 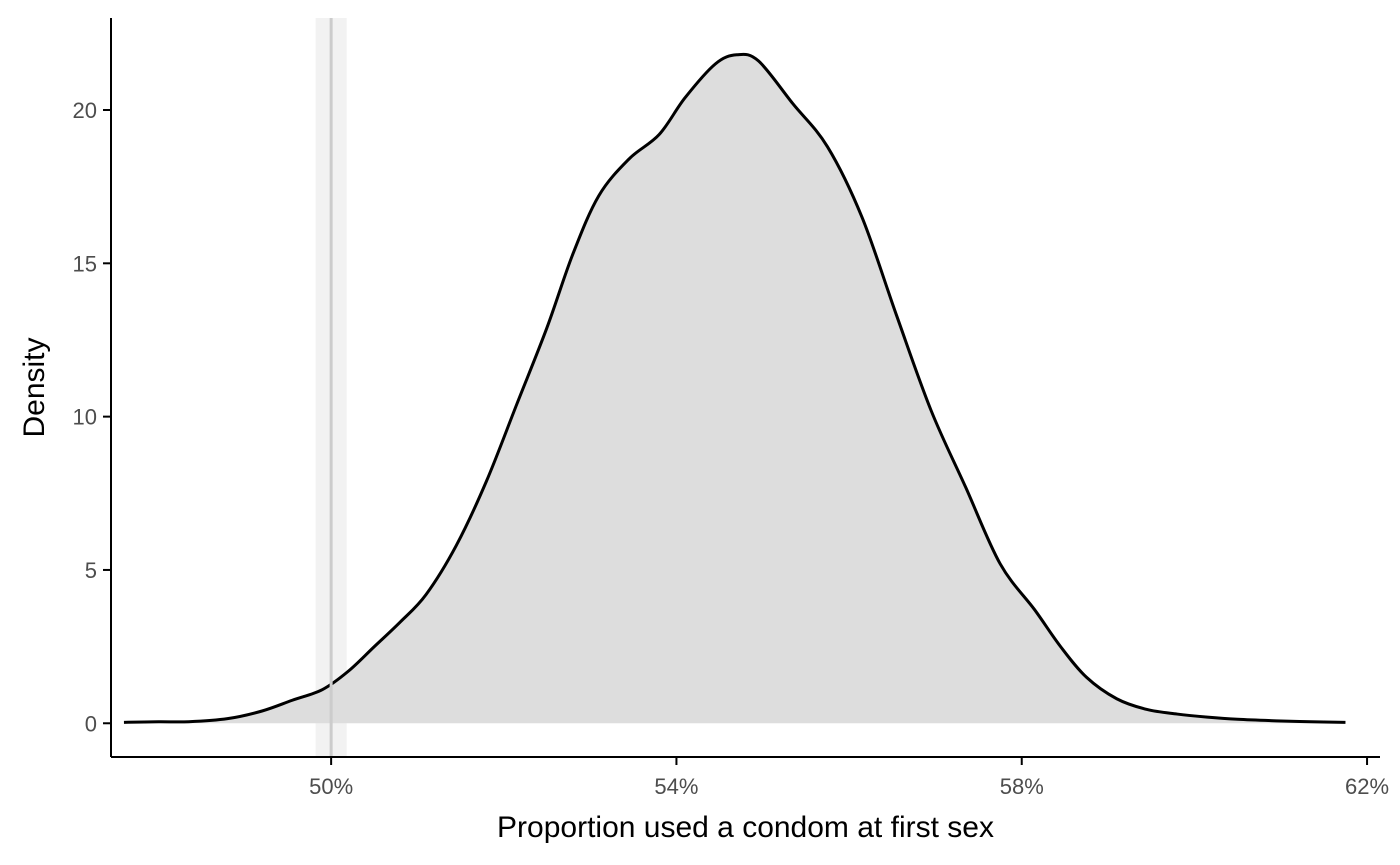 What do you see at coordinates (676, 786) in the screenshot?
I see `x-tick-label: 54%` at bounding box center [676, 786].